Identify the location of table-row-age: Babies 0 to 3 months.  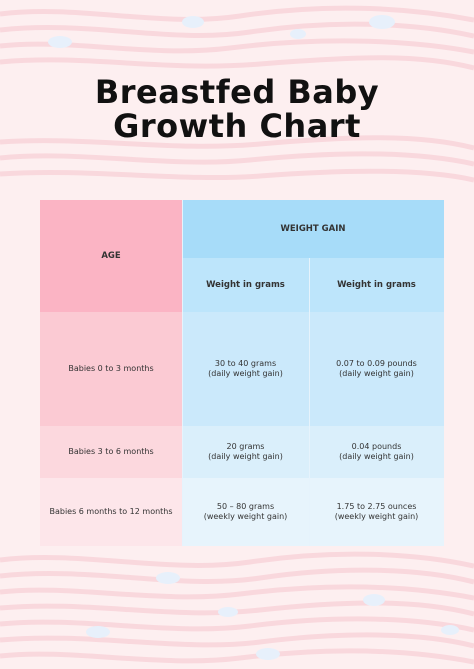
(111, 369).